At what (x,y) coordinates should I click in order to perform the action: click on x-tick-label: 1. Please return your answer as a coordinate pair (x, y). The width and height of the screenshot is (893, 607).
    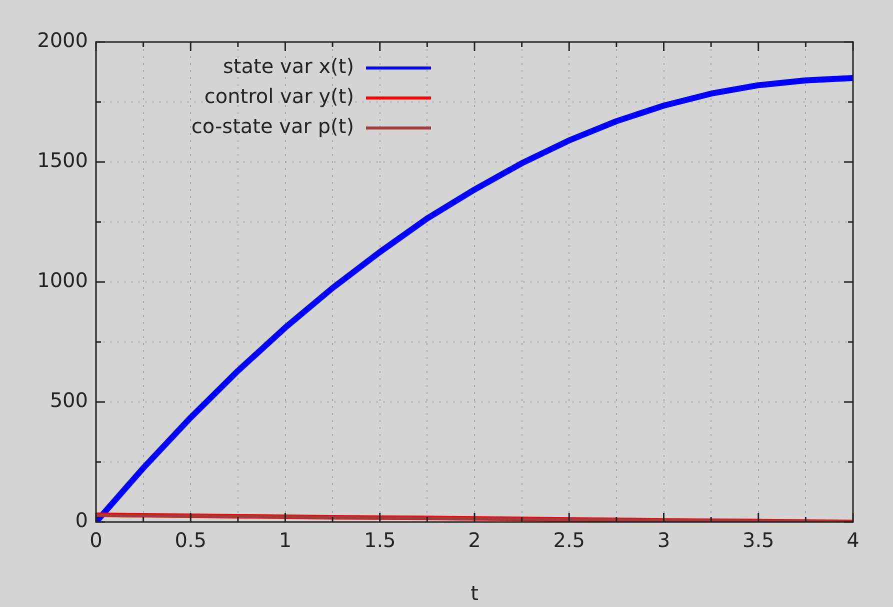
    Looking at the image, I should click on (285, 540).